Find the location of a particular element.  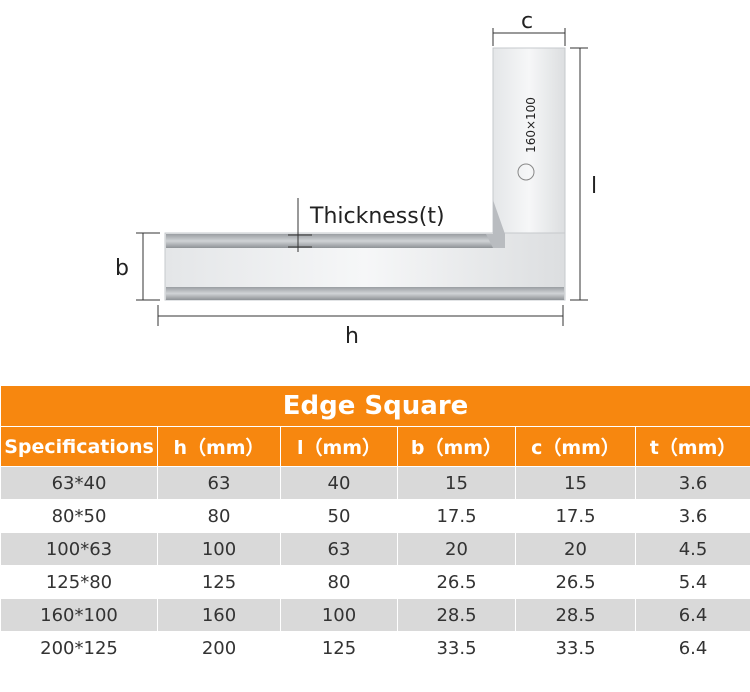

table-row: 100*63 100 63 20 20 4.5 is located at coordinates (375, 549).